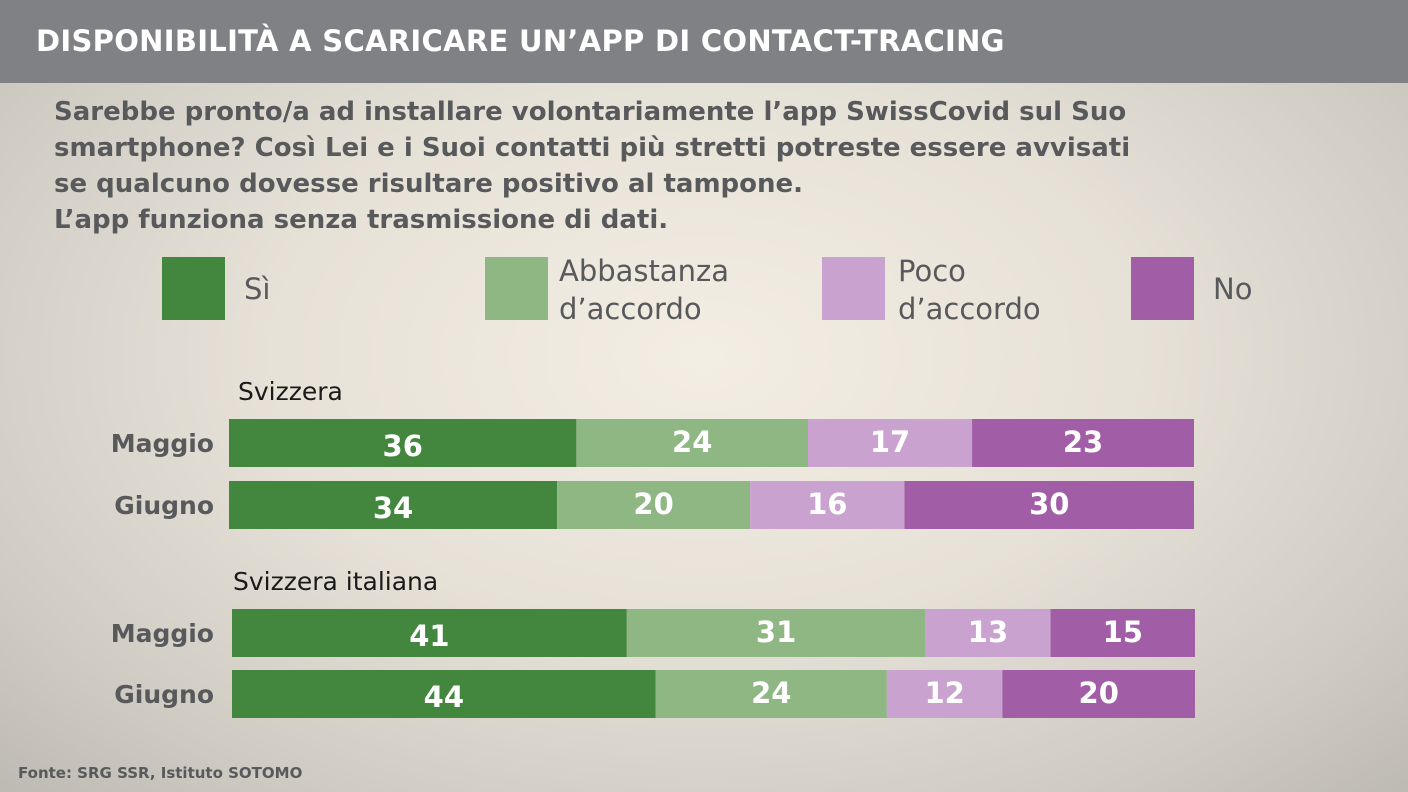  Describe the element at coordinates (335, 581) in the screenshot. I see `group-title: Svizzera italiana` at that location.